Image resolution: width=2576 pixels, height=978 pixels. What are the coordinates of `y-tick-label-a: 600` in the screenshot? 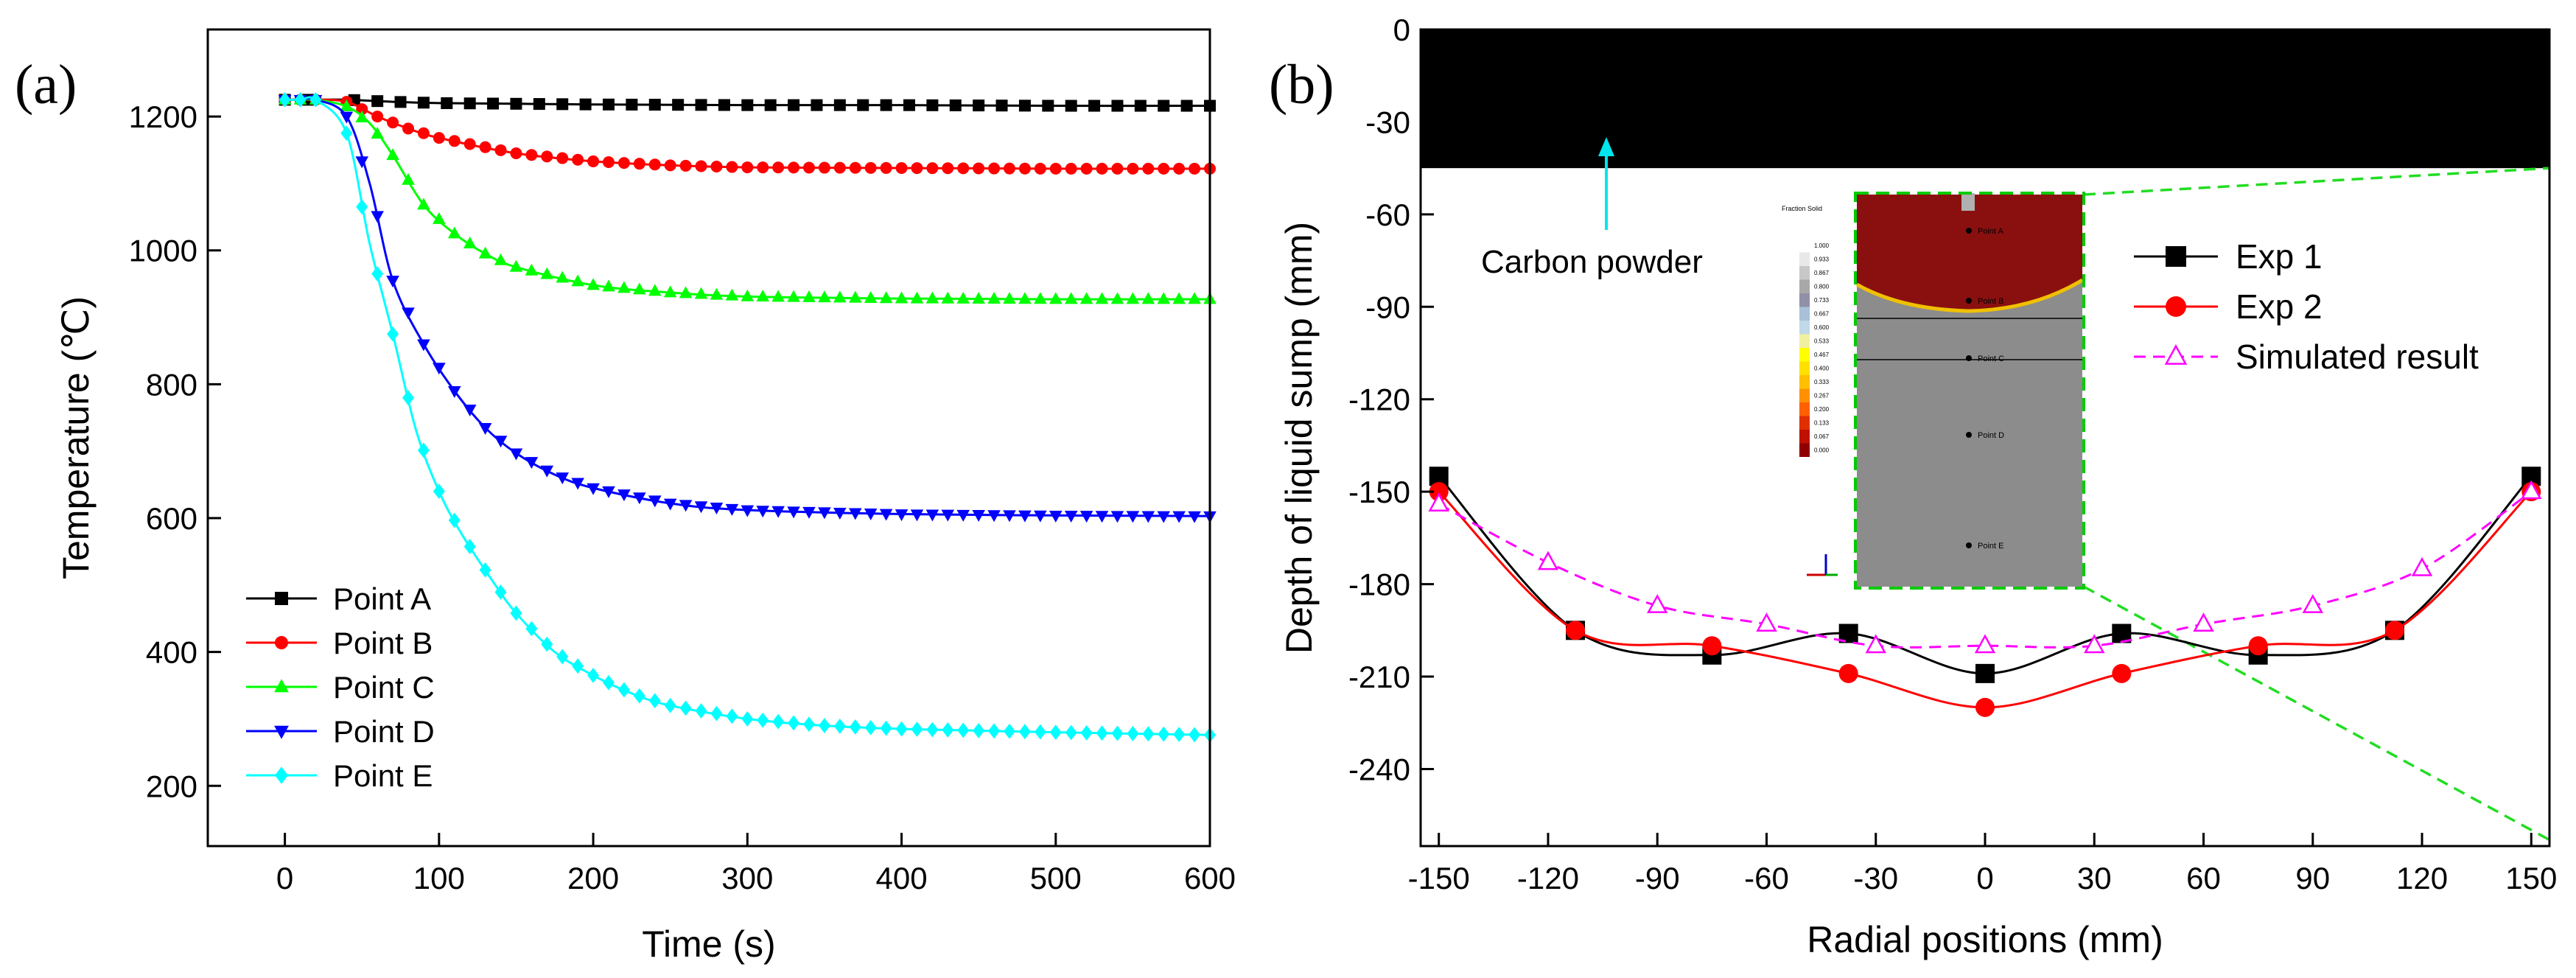 It's located at (171, 519).